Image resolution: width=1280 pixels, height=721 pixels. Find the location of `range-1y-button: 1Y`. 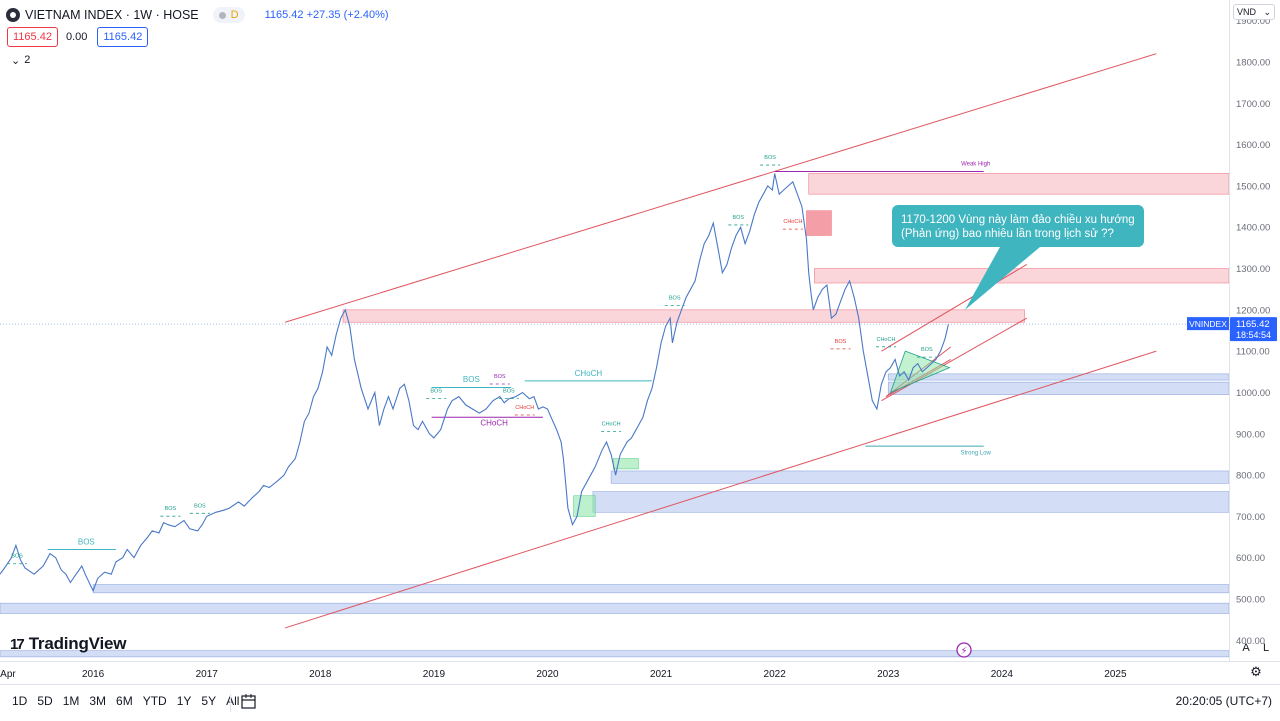

range-1y-button: 1Y is located at coordinates (184, 701).